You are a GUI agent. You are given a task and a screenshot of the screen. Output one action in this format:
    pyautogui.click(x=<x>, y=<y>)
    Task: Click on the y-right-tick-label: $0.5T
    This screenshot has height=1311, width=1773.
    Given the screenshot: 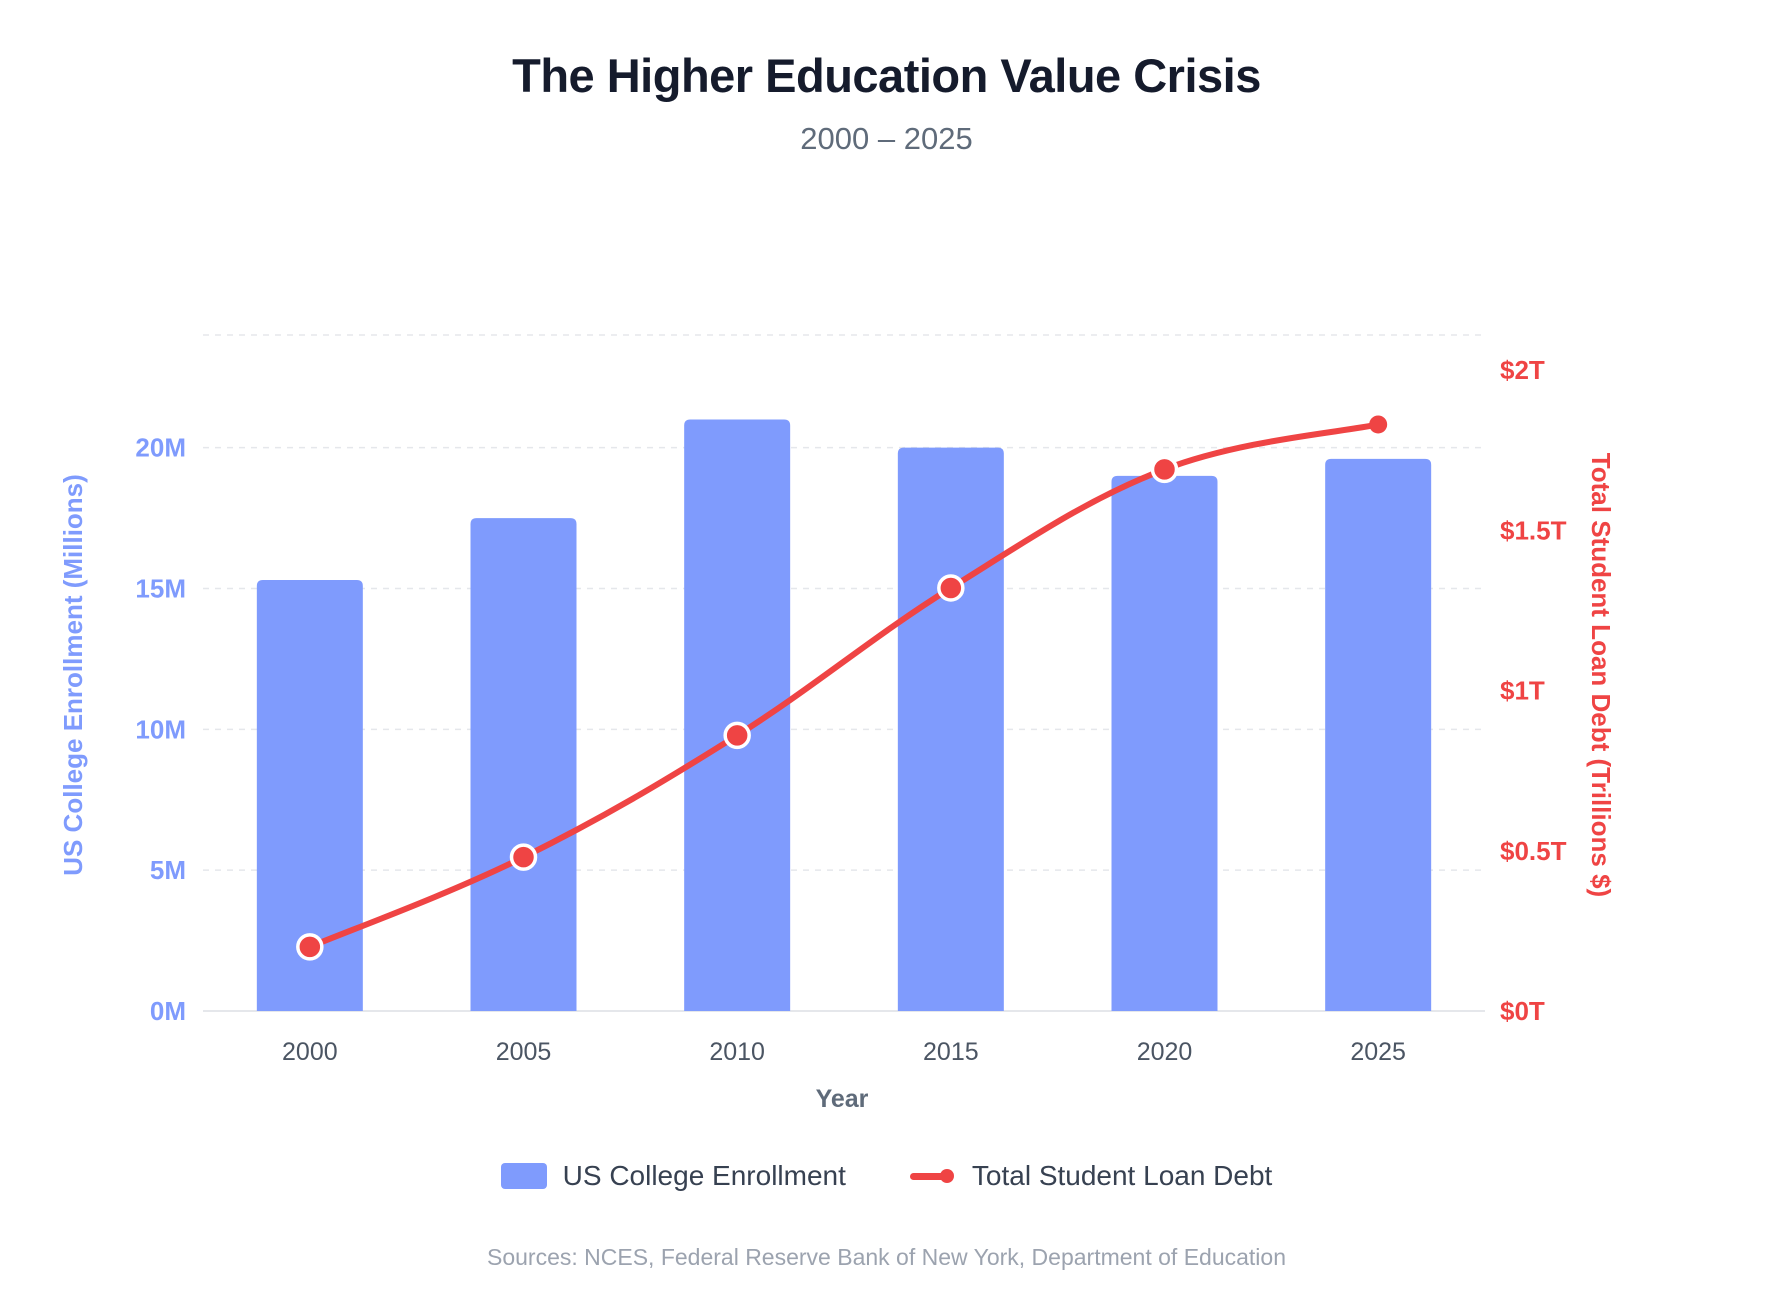 What is the action you would take?
    pyautogui.click(x=1533, y=851)
    